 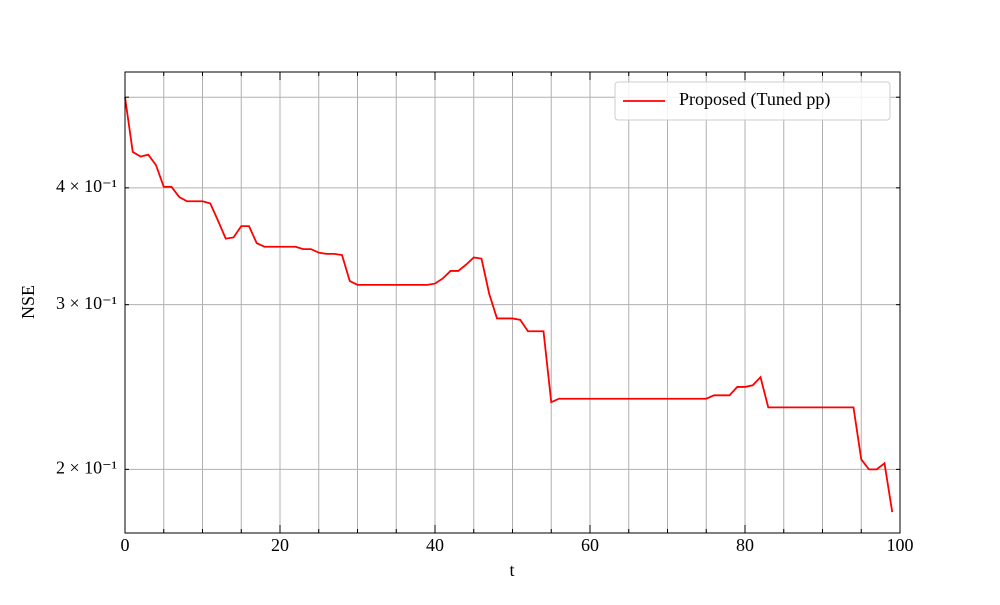 I want to click on x-tick-label: 80, so click(x=745, y=545).